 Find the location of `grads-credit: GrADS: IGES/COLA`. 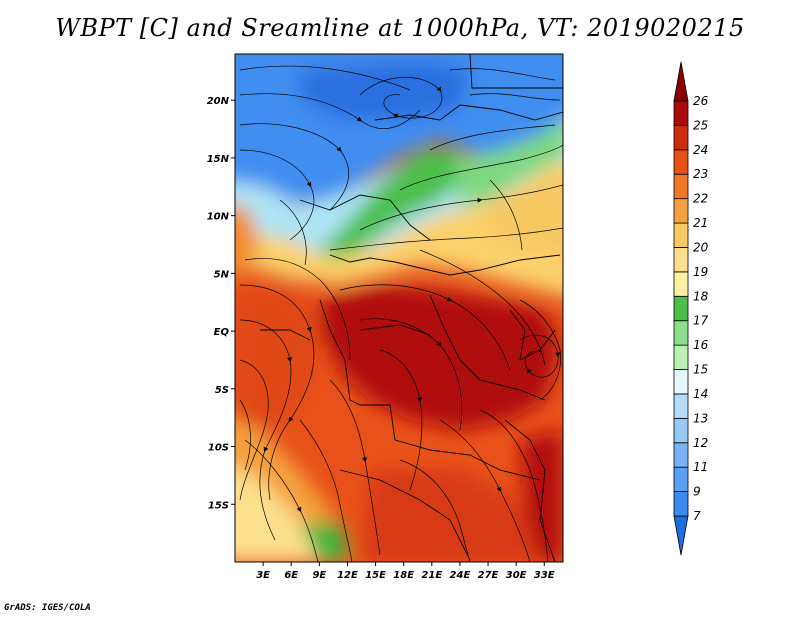

grads-credit: GrADS: IGES/COLA is located at coordinates (47, 608).